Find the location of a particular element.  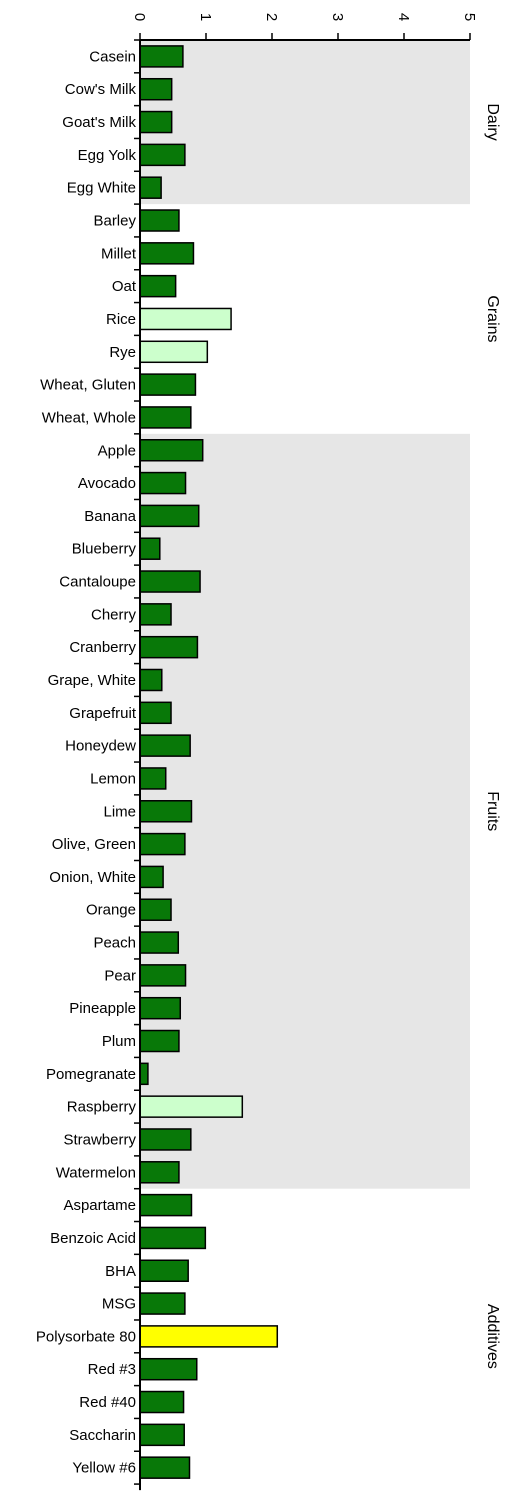

category-label-barley: Barley is located at coordinates (114, 221).